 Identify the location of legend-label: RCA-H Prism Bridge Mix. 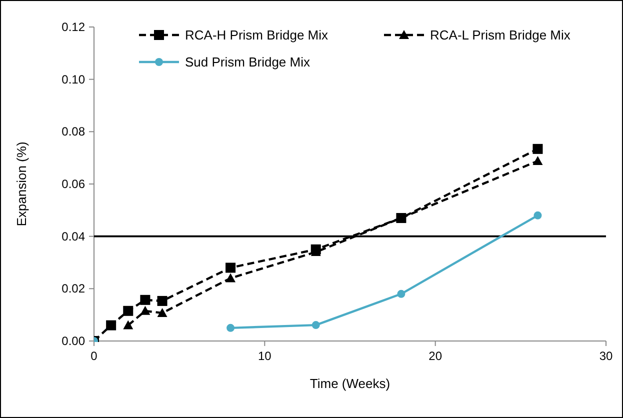
(257, 35).